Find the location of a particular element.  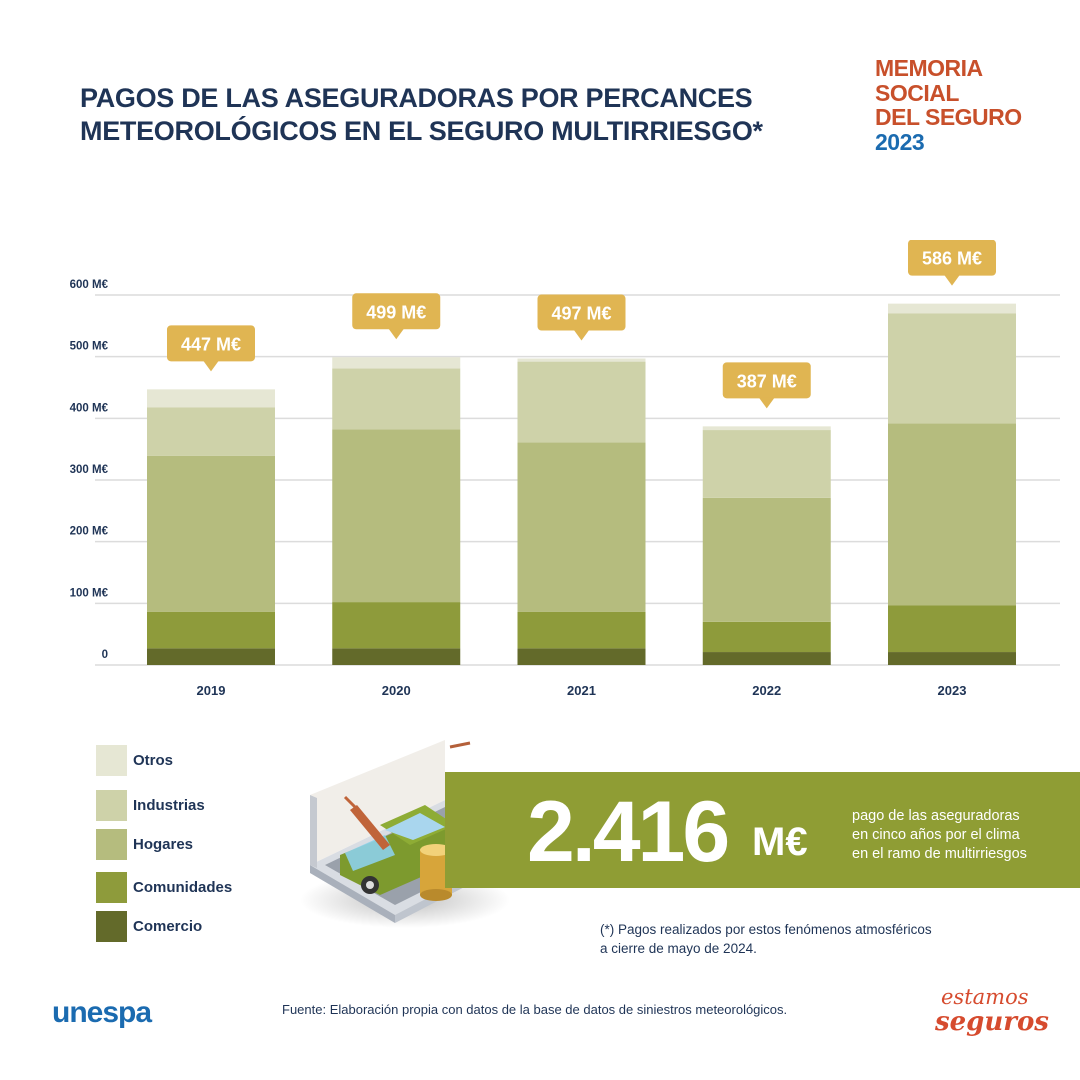

bar-stack-2022 is located at coordinates (766, 545).